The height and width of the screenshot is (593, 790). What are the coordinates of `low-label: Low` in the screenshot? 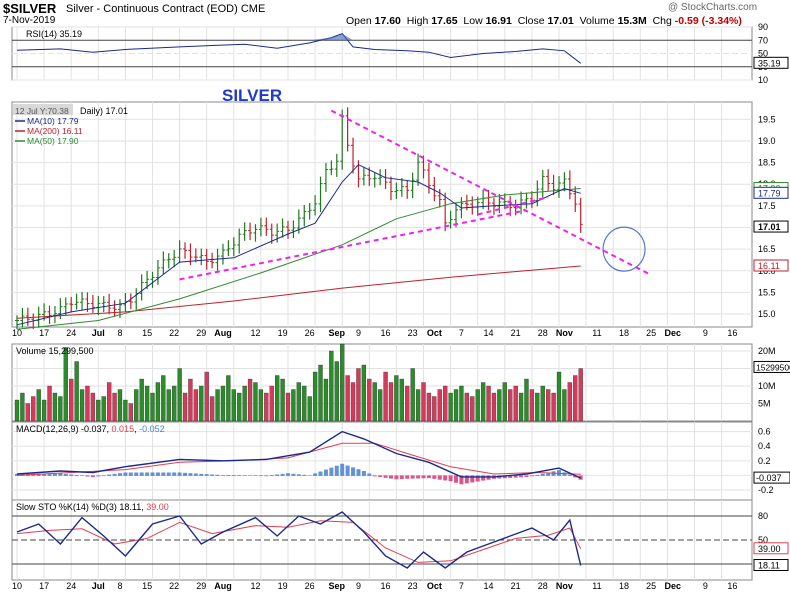 It's located at (473, 21).